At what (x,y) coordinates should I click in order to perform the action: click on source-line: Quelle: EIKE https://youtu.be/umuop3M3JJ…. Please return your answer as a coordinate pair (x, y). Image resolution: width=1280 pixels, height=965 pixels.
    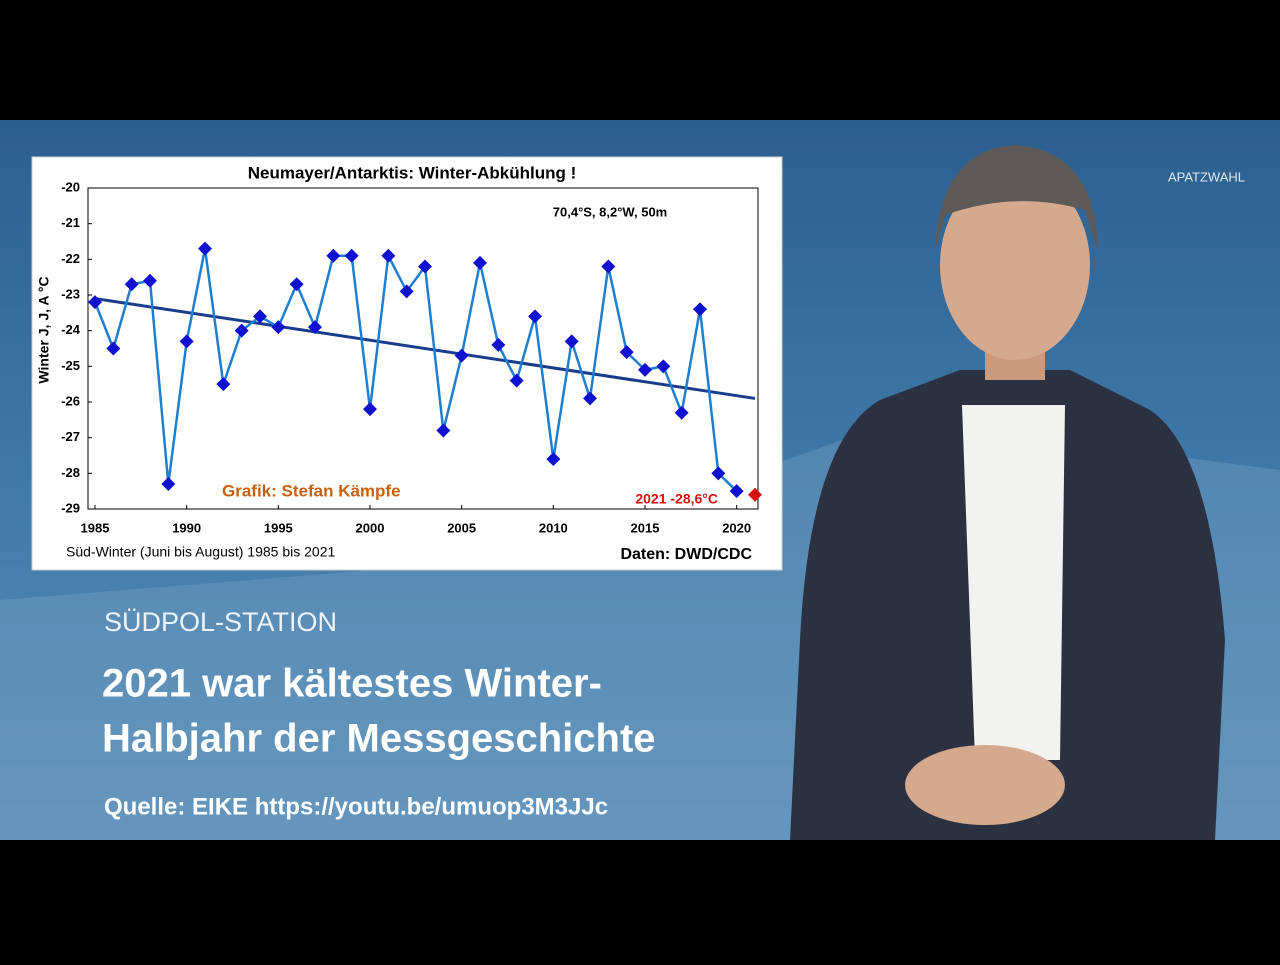
    Looking at the image, I should click on (356, 806).